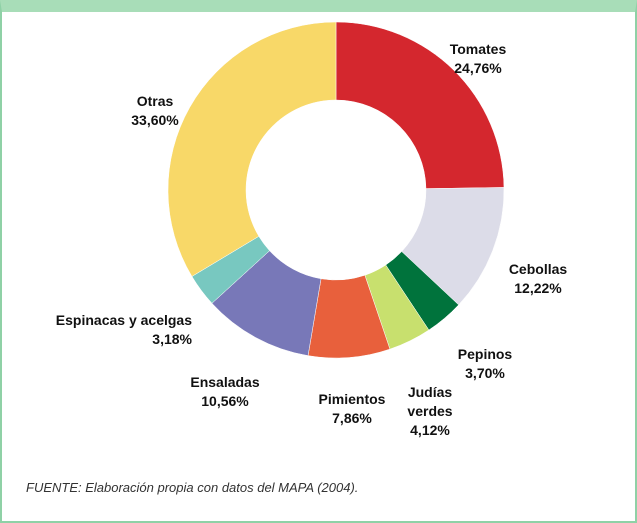 The image size is (637, 523). I want to click on category-label: Judías verdes, so click(430, 401).